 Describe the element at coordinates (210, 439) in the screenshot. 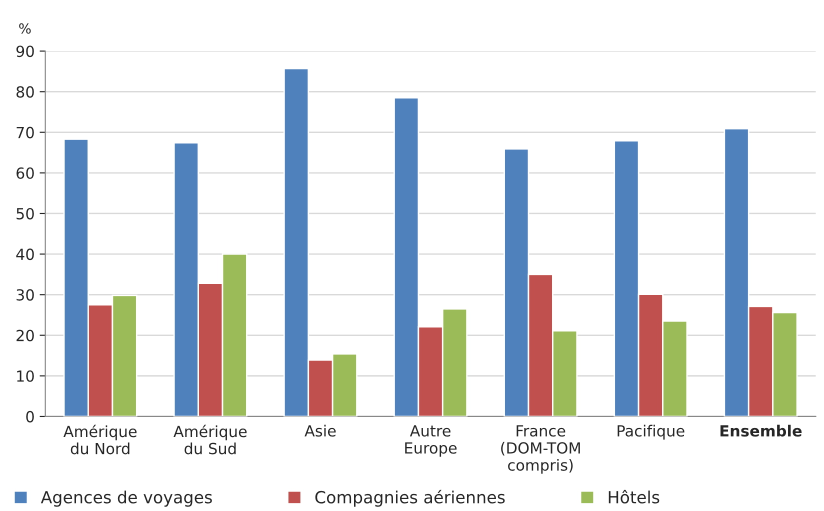

I see `x-tick-label: Amérique du Sud` at that location.